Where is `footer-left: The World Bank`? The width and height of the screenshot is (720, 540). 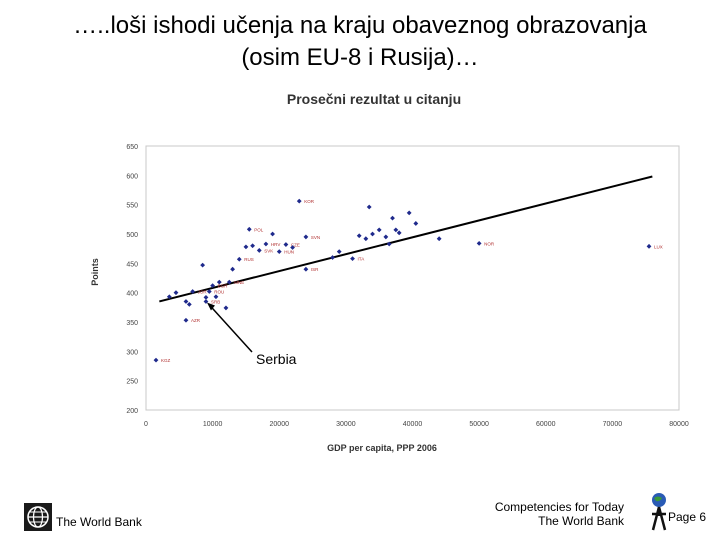
footer-left: The World Bank is located at coordinates (83, 517).